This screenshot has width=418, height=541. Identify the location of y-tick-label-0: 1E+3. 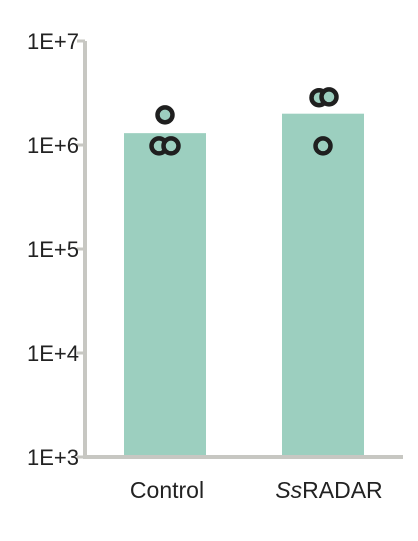
(53, 457).